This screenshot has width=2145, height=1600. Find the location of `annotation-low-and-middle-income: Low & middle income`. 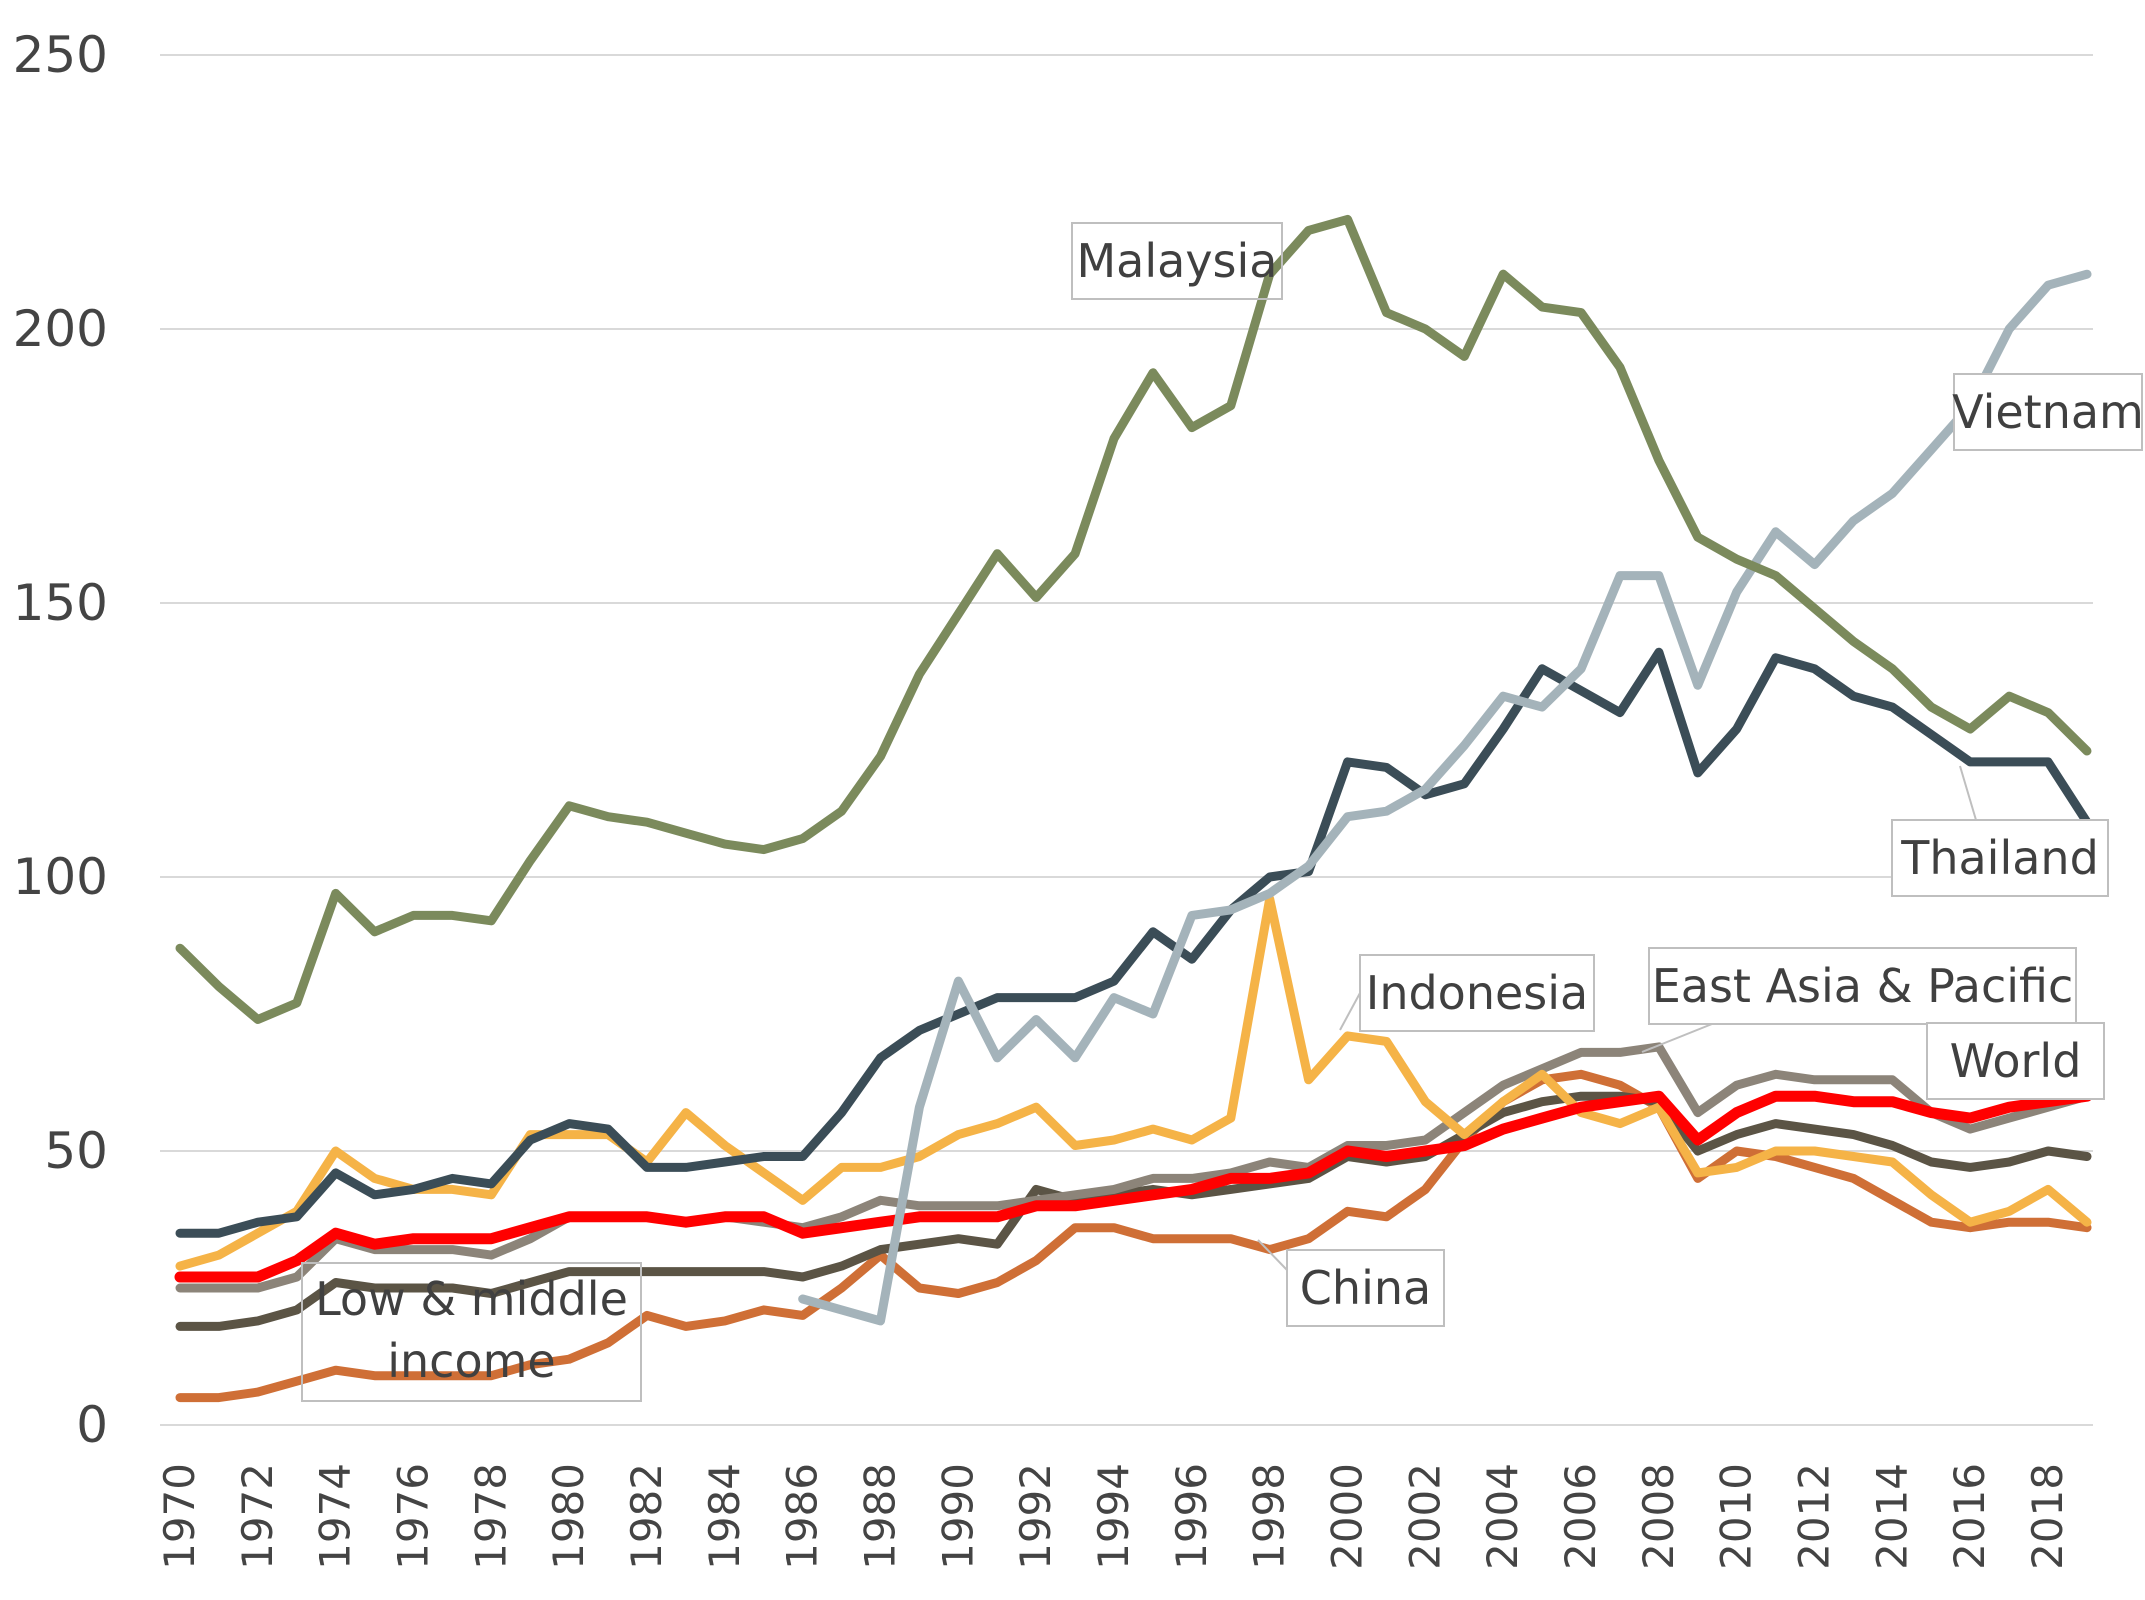

annotation-low-and-middle-income: Low & middle income is located at coordinates (471, 1332).